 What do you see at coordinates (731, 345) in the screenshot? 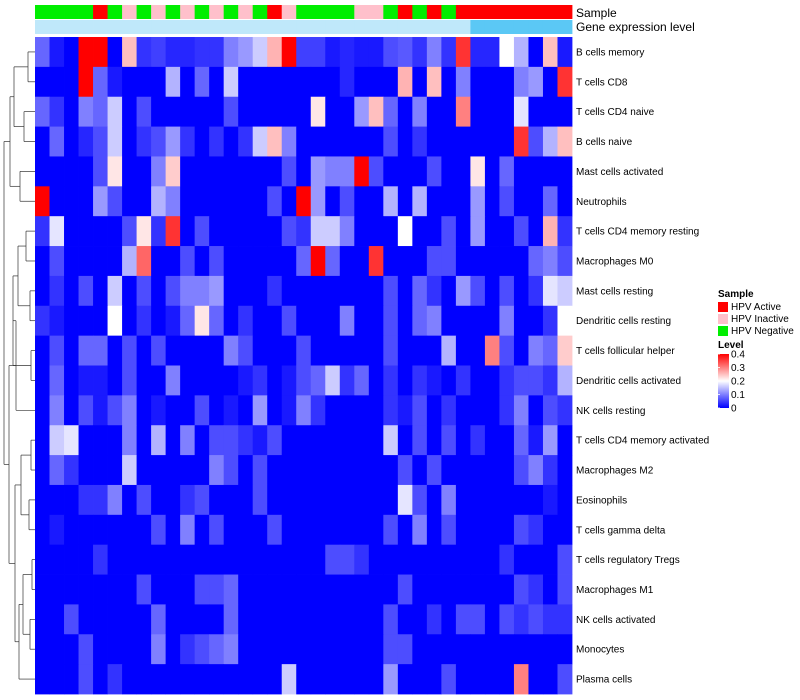
I see `legend-level-title: Level` at bounding box center [731, 345].